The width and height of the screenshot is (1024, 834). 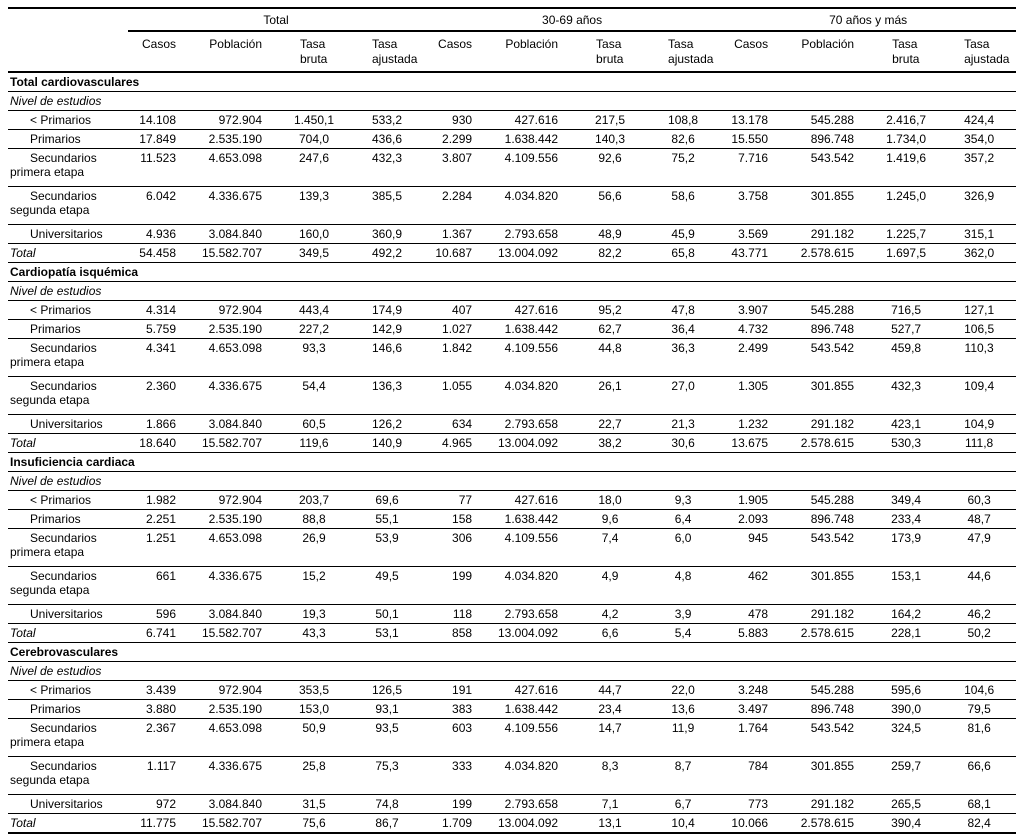 What do you see at coordinates (906, 500) in the screenshot?
I see `cell-value: 349,4` at bounding box center [906, 500].